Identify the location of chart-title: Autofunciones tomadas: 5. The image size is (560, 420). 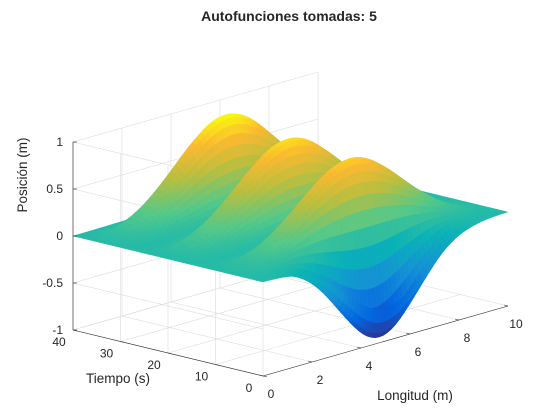
(289, 16).